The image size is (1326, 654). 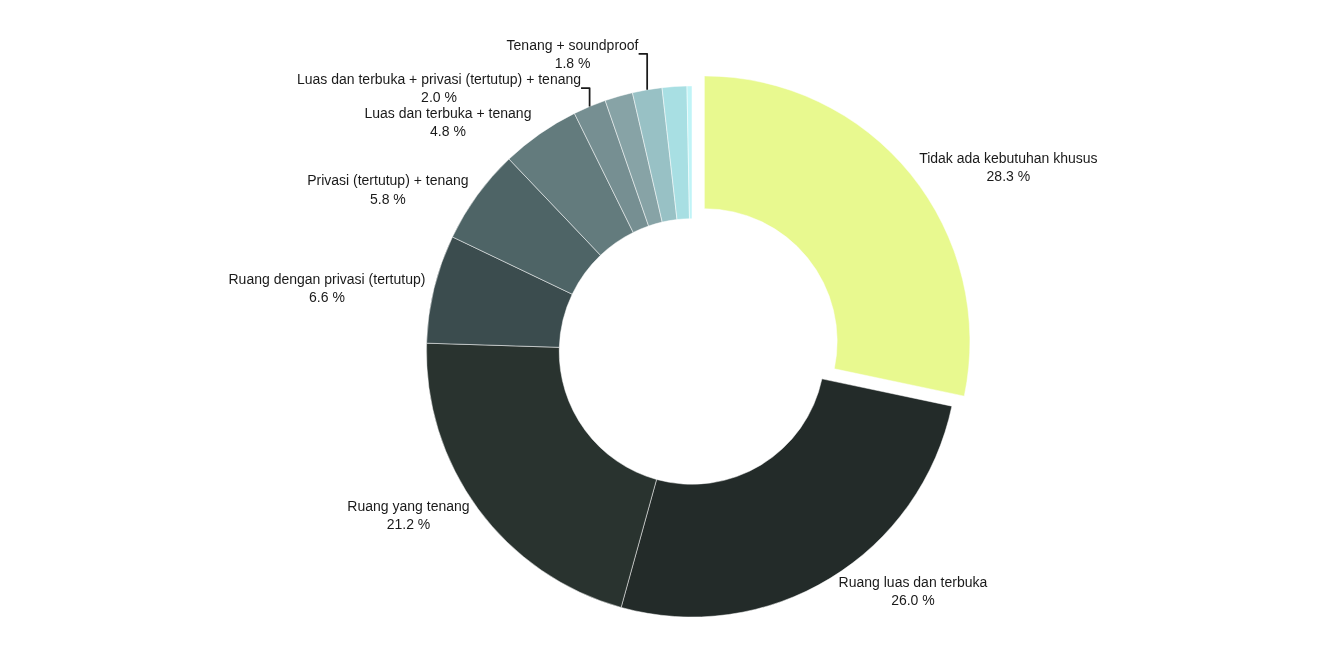 What do you see at coordinates (1008, 158) in the screenshot?
I see `slice-label: Tidak ada kebutuhan khusus` at bounding box center [1008, 158].